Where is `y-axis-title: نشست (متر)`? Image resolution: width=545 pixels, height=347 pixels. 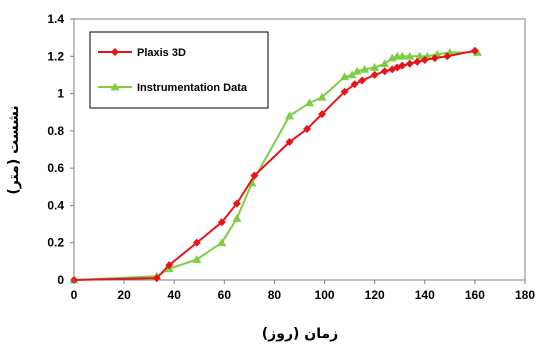 y-axis-title: نشست (متر) is located at coordinates (14, 149).